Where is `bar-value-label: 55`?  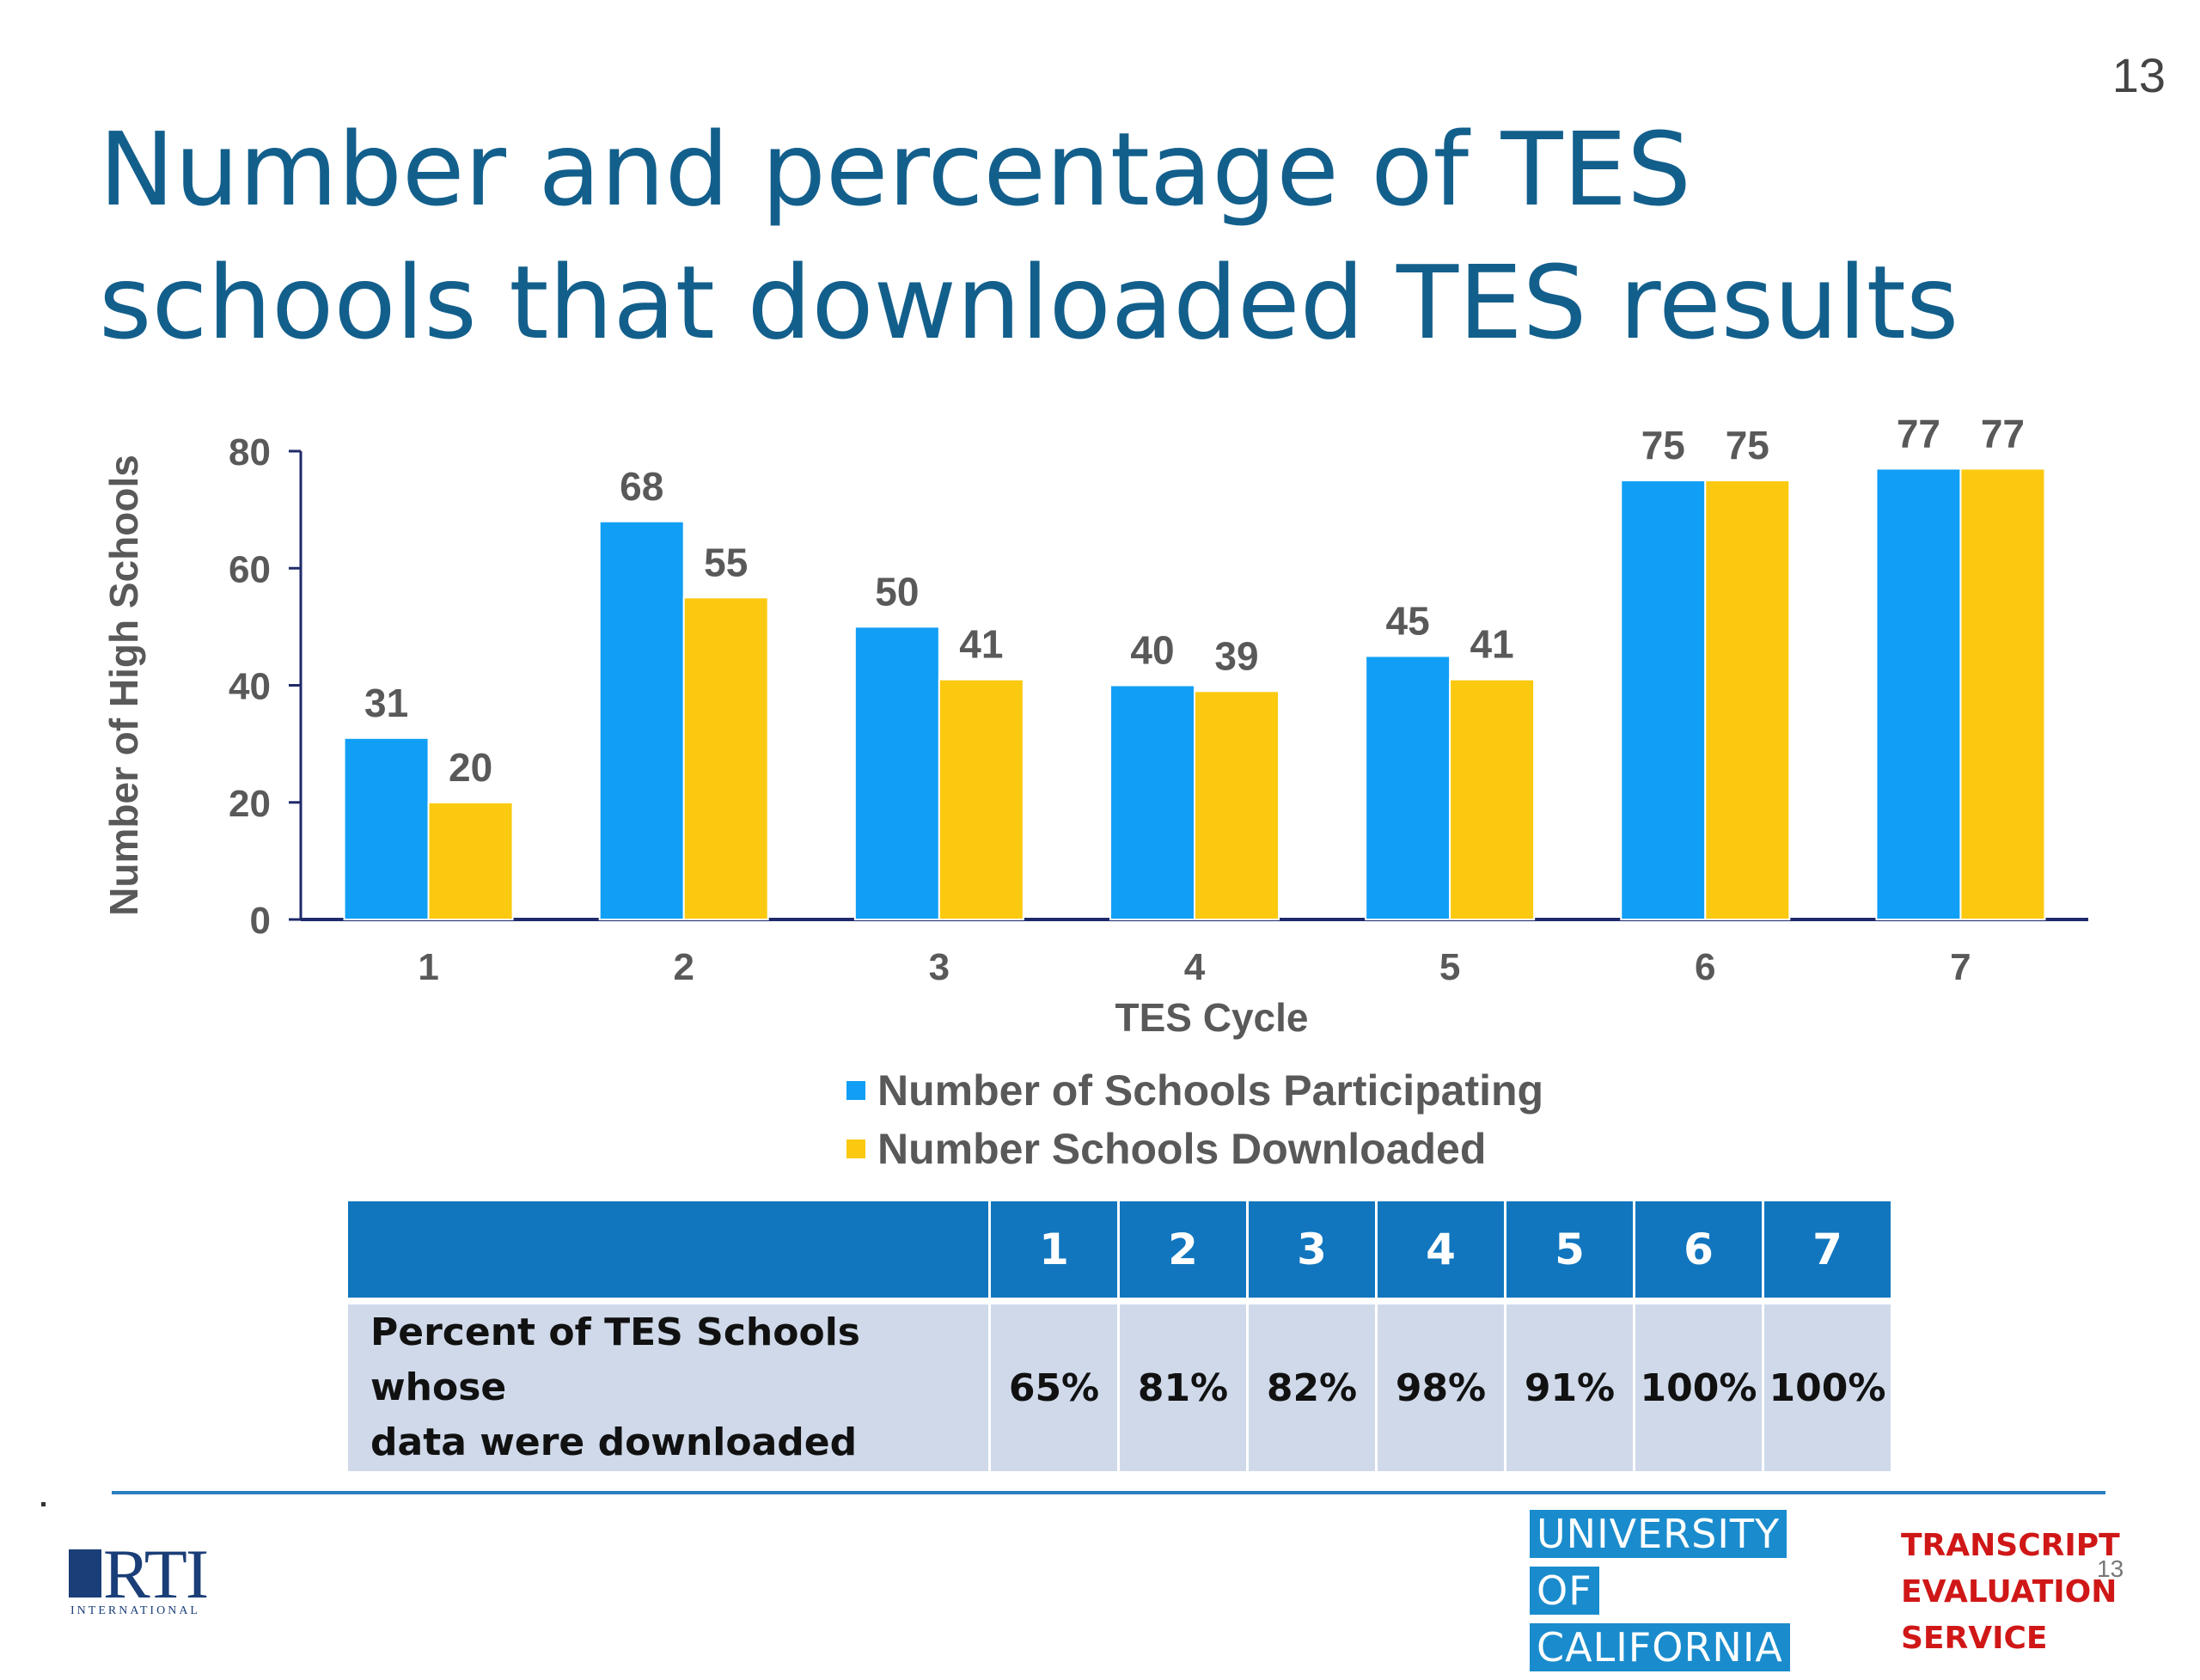
bar-value-label: 55 is located at coordinates (726, 562).